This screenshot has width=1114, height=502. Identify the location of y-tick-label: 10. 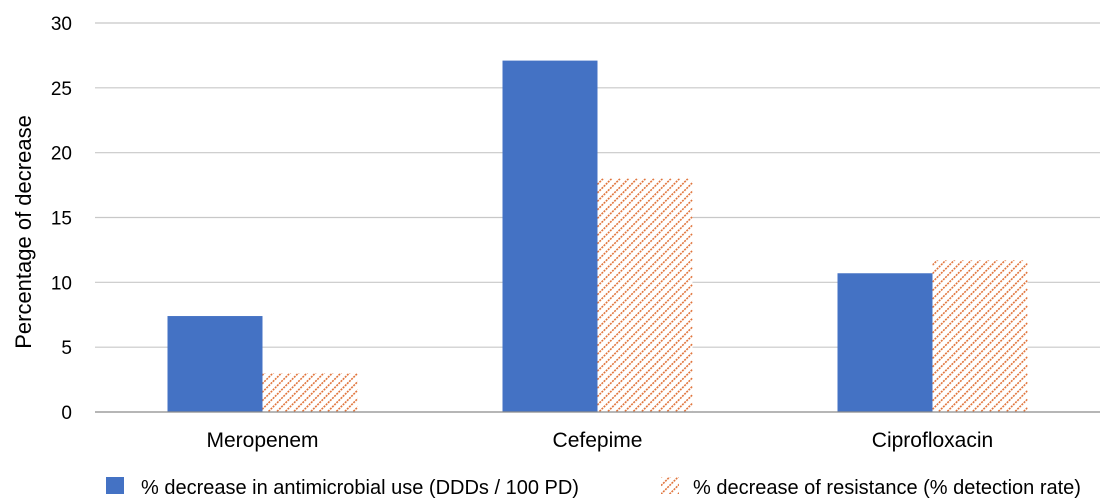
(61, 283).